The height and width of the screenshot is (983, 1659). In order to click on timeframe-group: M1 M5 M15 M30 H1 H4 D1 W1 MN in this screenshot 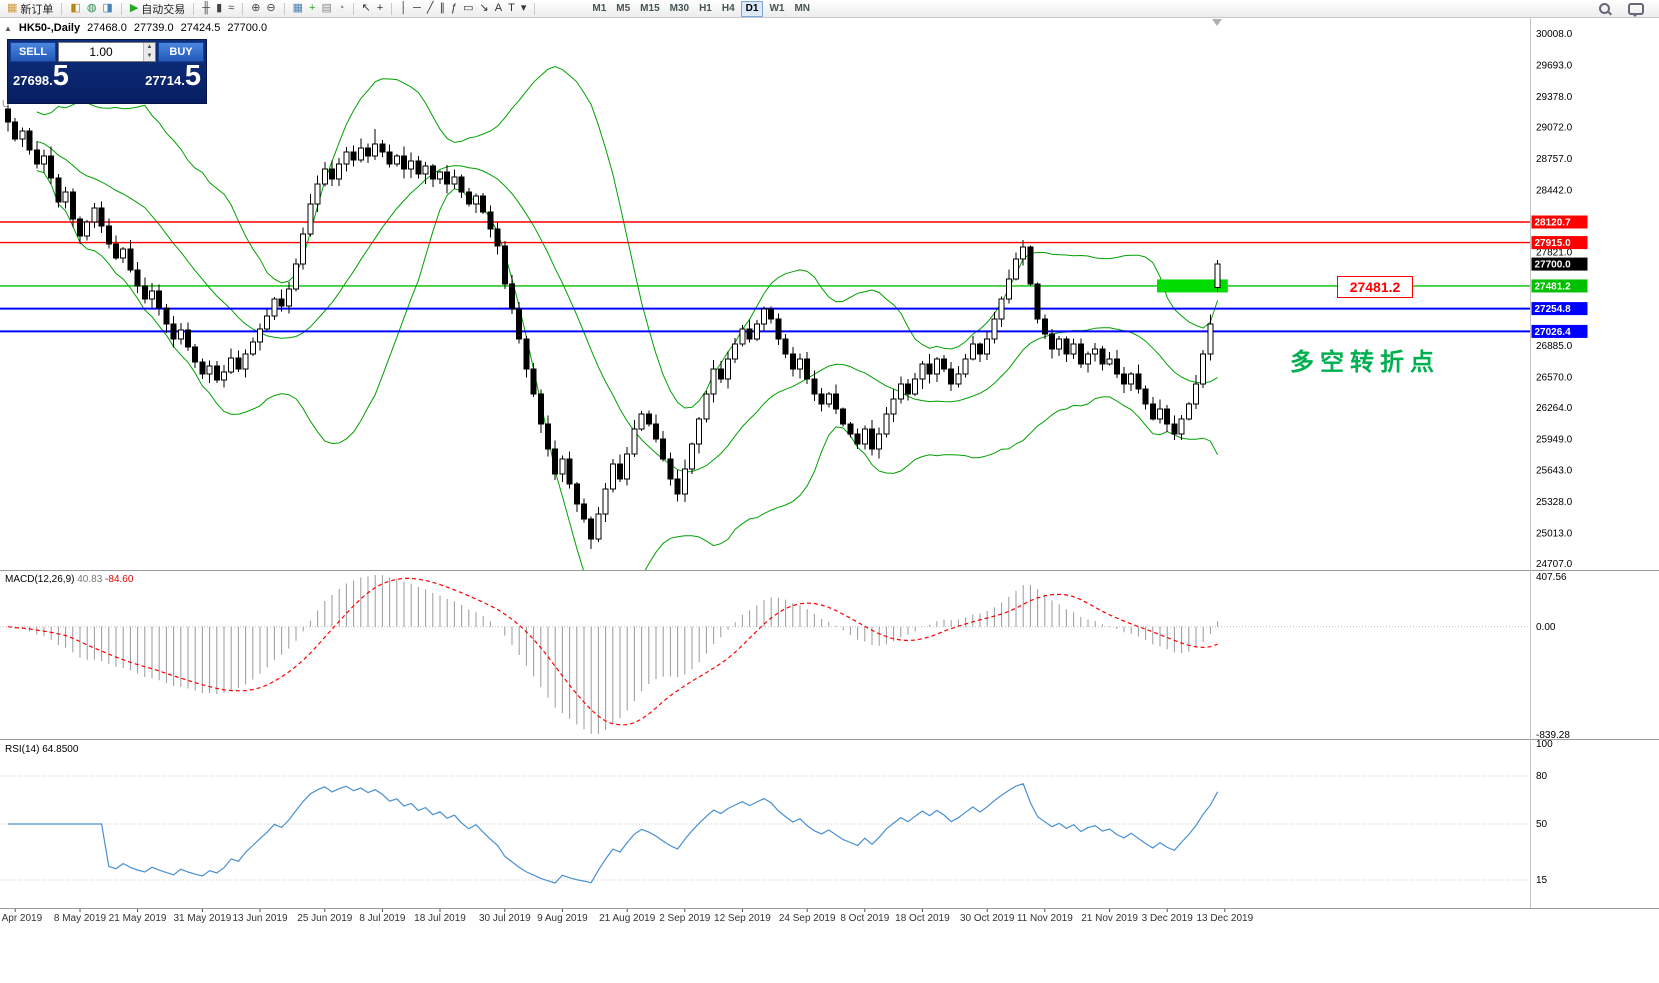, I will do `click(701, 8)`.